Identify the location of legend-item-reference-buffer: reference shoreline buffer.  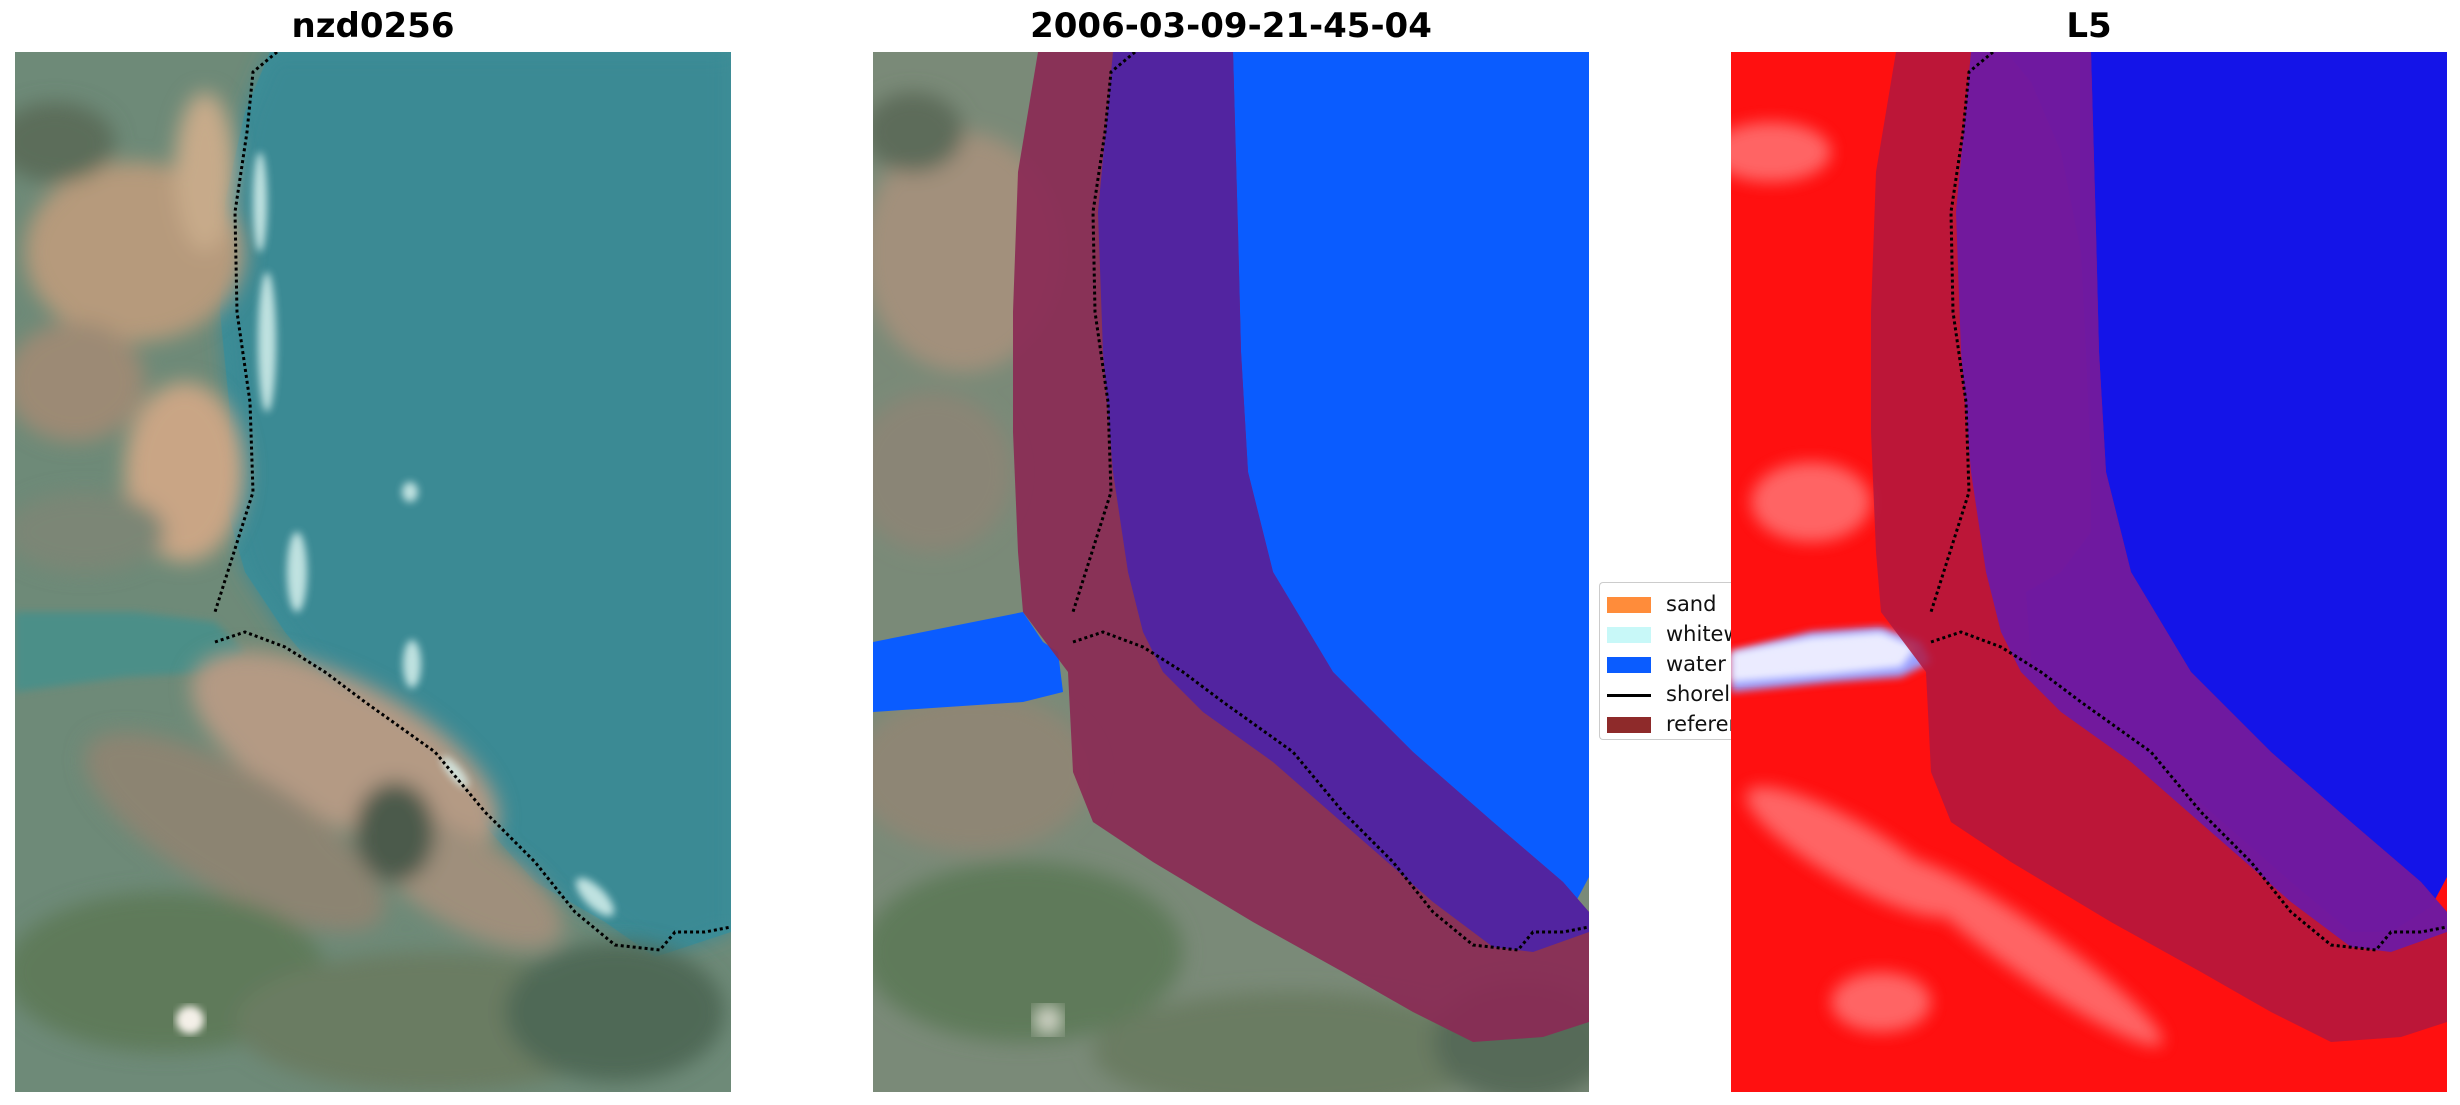
(1665, 724).